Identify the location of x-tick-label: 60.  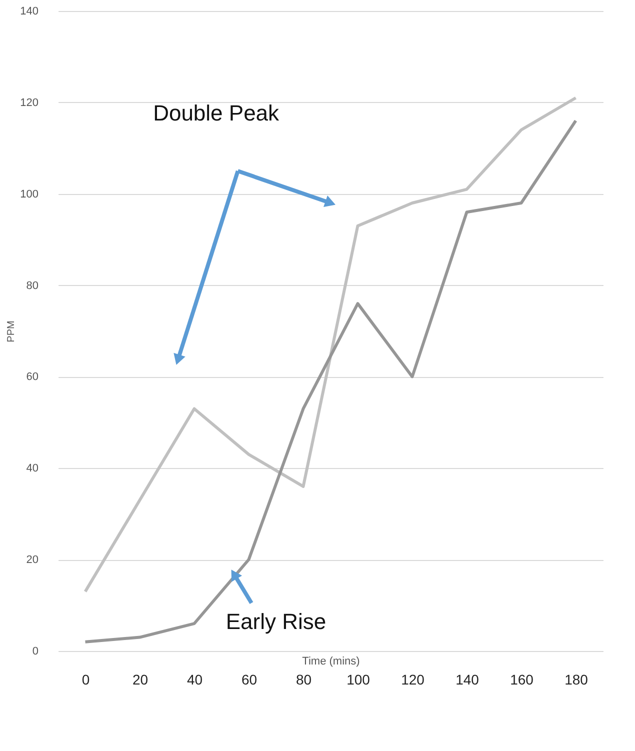
(249, 680).